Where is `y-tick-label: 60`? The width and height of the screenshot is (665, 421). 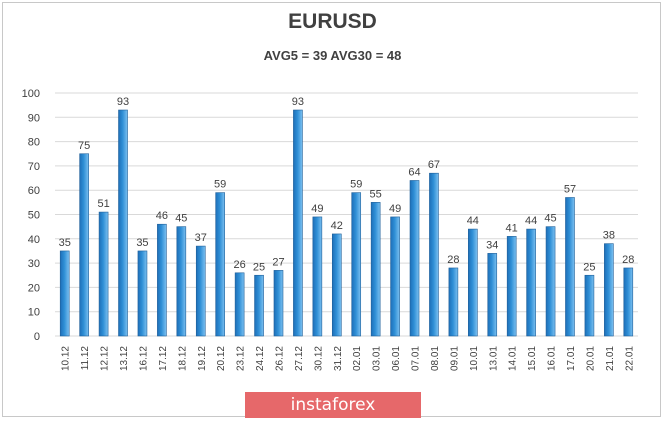 y-tick-label: 60 is located at coordinates (34, 191).